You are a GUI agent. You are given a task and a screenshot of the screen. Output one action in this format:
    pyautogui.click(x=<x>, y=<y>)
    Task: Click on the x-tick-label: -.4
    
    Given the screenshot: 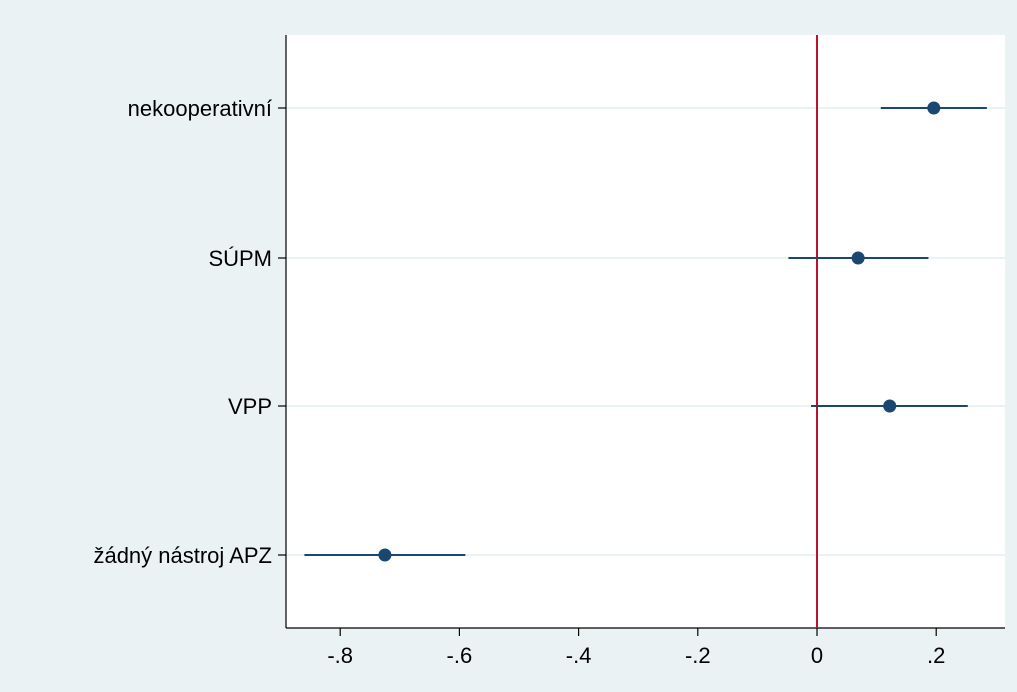 What is the action you would take?
    pyautogui.click(x=579, y=655)
    